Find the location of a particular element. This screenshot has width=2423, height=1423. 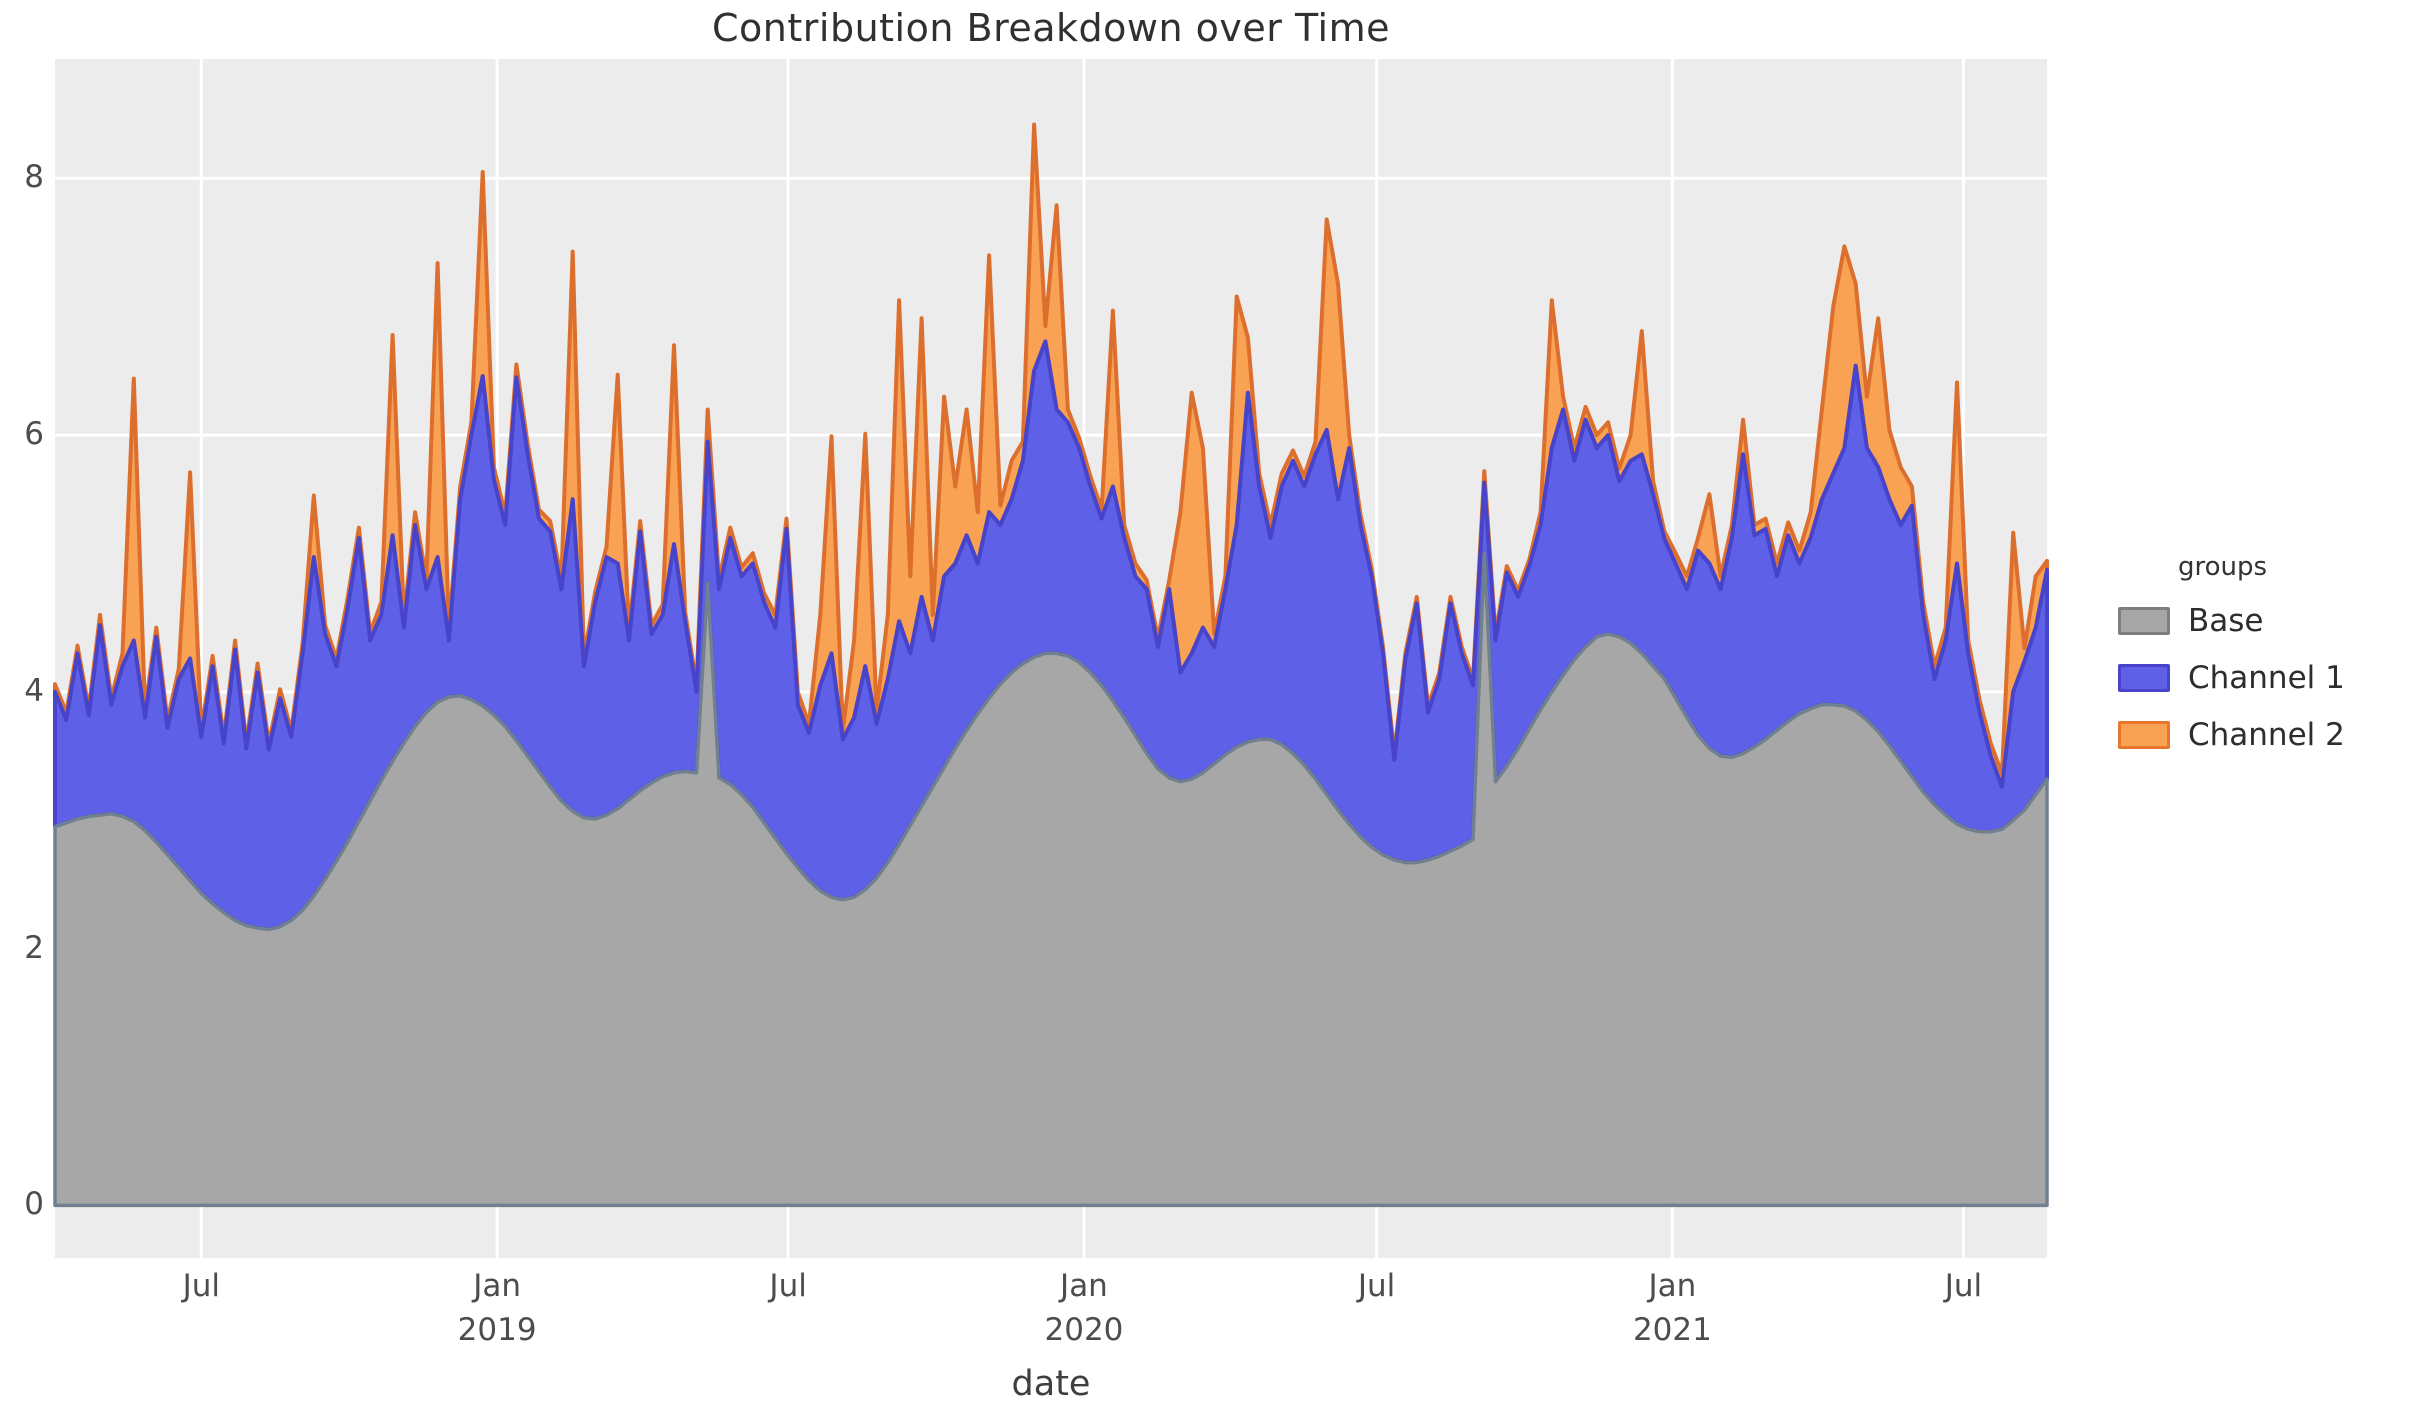

legend-label-base: Base is located at coordinates (2226, 621).